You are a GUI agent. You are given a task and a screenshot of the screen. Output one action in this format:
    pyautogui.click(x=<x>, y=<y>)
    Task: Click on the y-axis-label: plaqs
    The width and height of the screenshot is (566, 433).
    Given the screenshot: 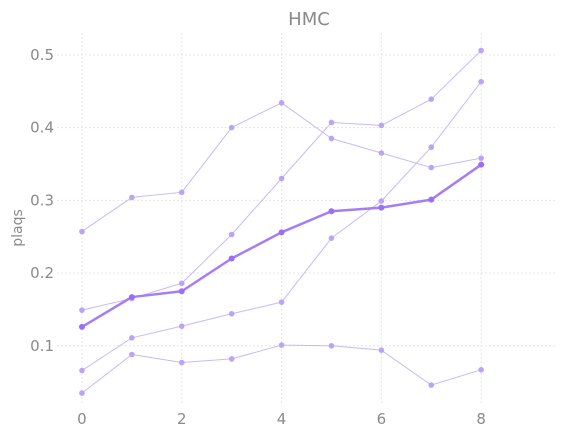 What is the action you would take?
    pyautogui.click(x=18, y=228)
    